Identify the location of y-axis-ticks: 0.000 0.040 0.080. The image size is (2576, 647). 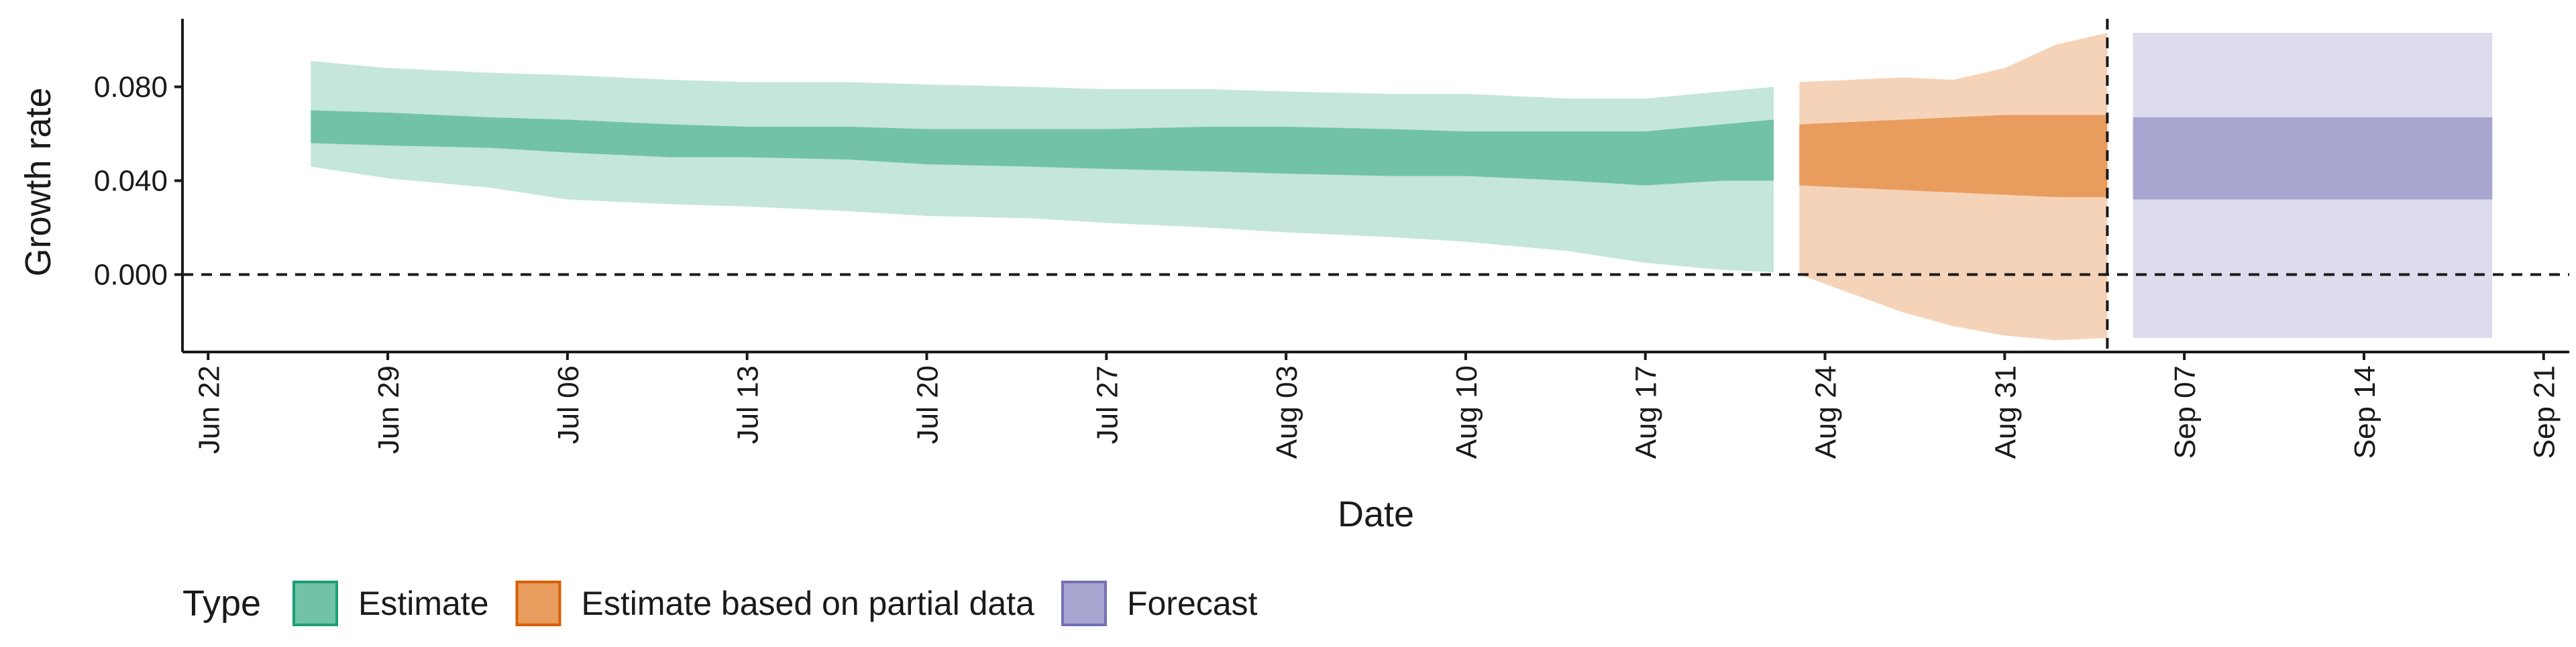
(138, 182).